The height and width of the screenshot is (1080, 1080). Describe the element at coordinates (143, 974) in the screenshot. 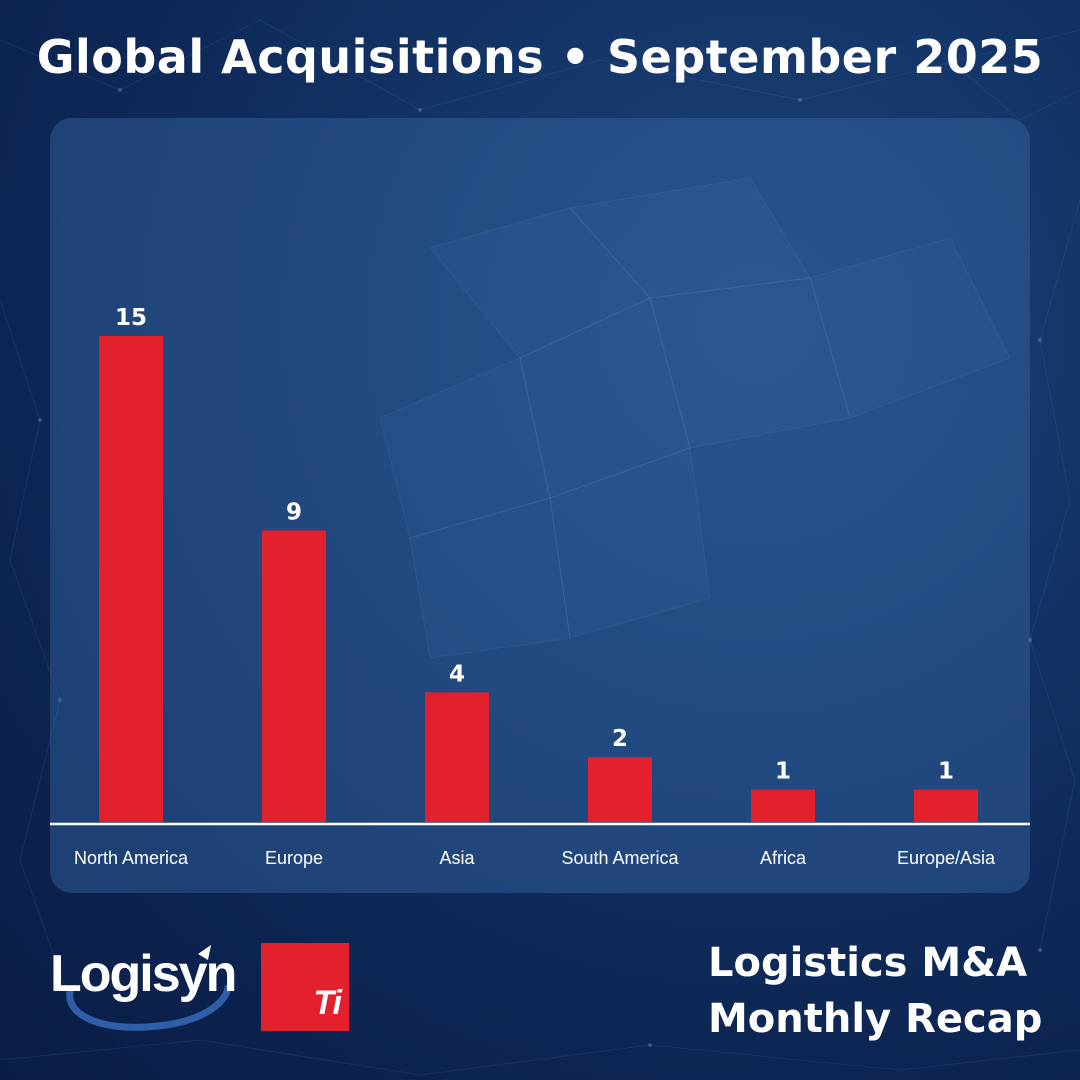

I see `logisyn-wordmark: Logisyn` at that location.